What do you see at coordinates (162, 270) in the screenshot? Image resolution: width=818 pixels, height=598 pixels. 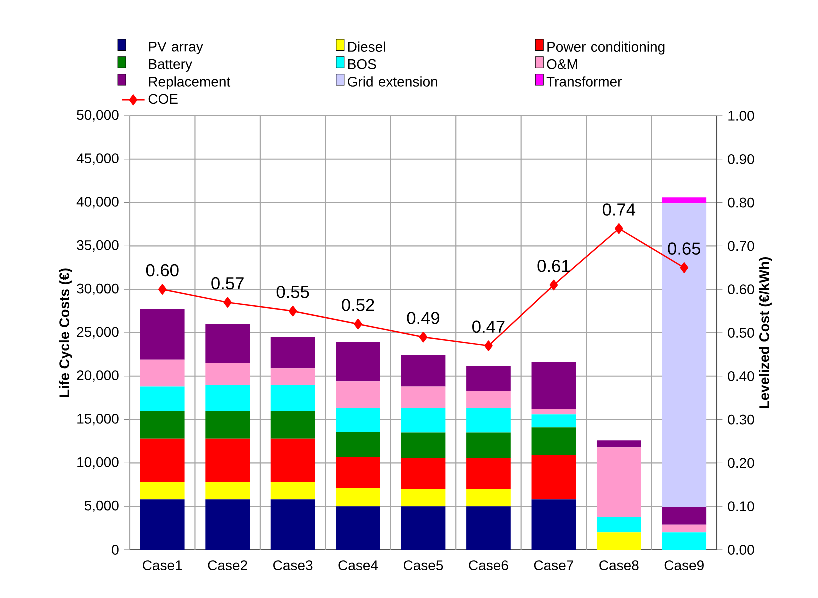 I see `data-label: 0.60` at bounding box center [162, 270].